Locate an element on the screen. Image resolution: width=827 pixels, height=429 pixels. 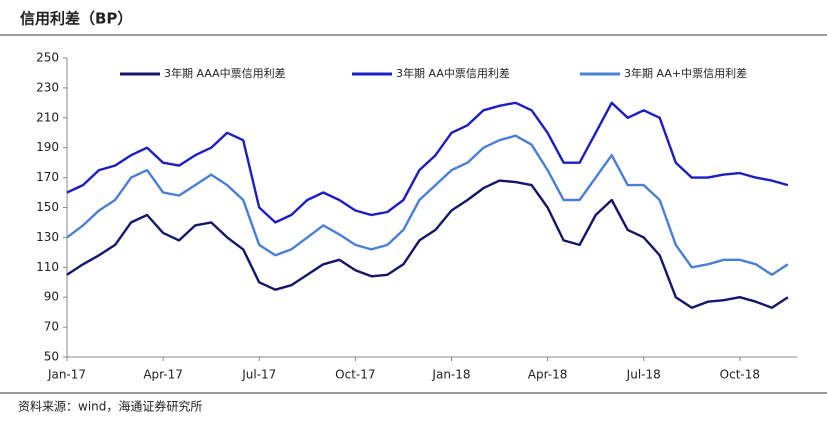
y-tick-label: 230 is located at coordinates (47, 87).